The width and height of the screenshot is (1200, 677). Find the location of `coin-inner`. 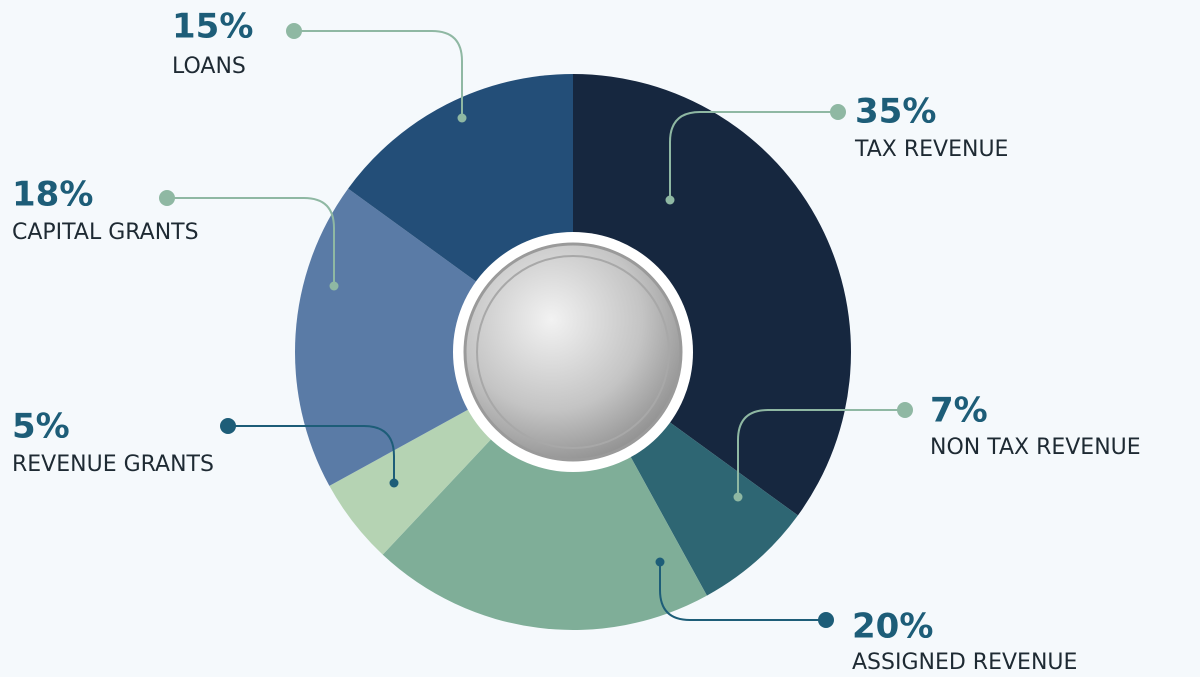

coin-inner is located at coordinates (573, 352).